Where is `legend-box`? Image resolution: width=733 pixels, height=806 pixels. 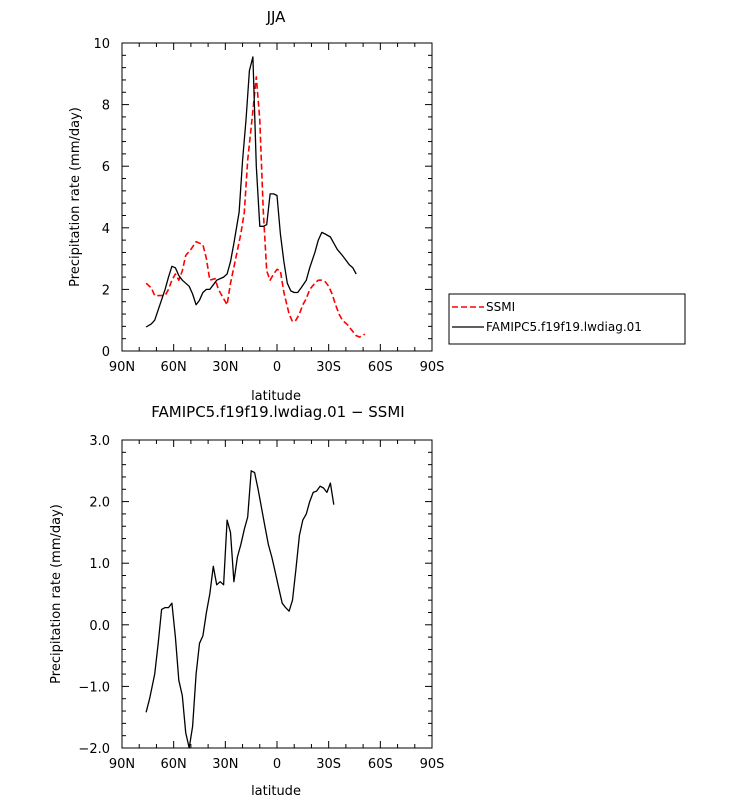
legend-box is located at coordinates (567, 319).